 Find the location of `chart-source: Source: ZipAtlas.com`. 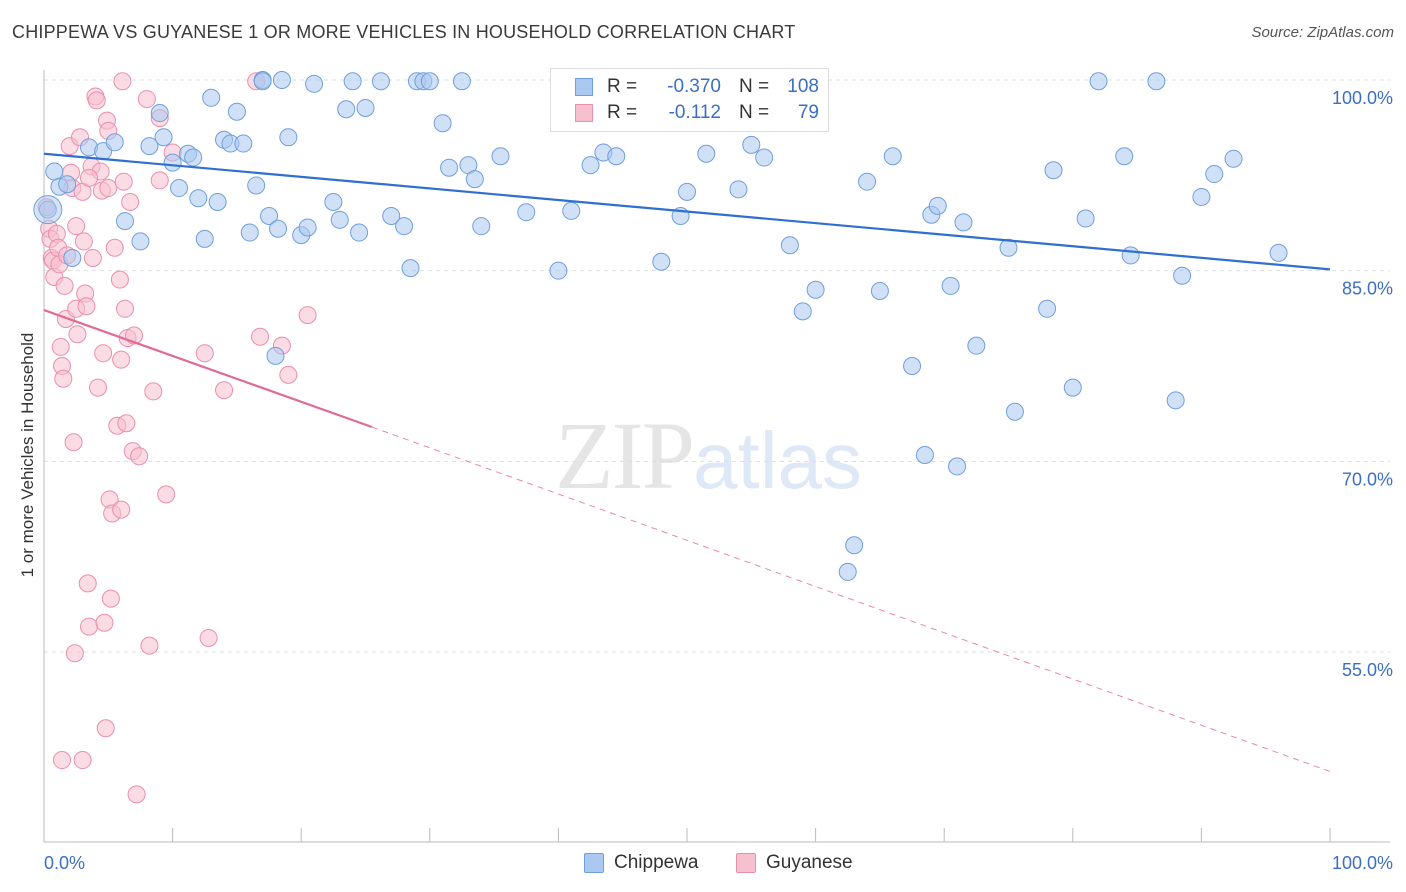

chart-source: Source: ZipAtlas.com is located at coordinates (1322, 32).